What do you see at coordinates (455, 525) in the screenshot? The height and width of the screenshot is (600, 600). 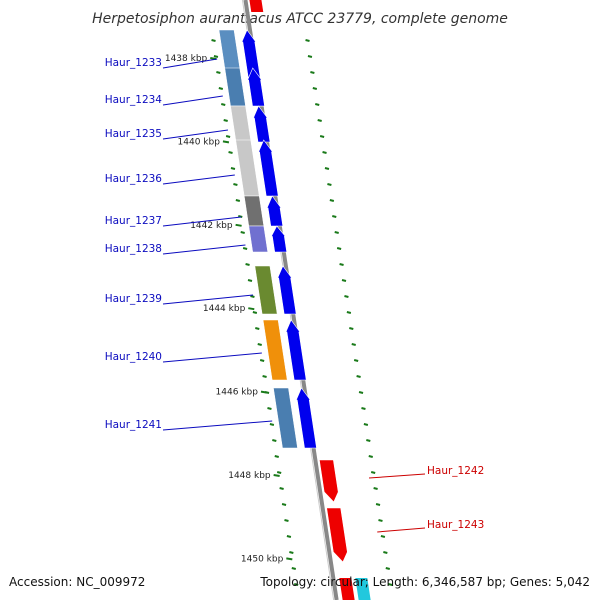 I see `gene-label: Haur_1243` at bounding box center [455, 525].